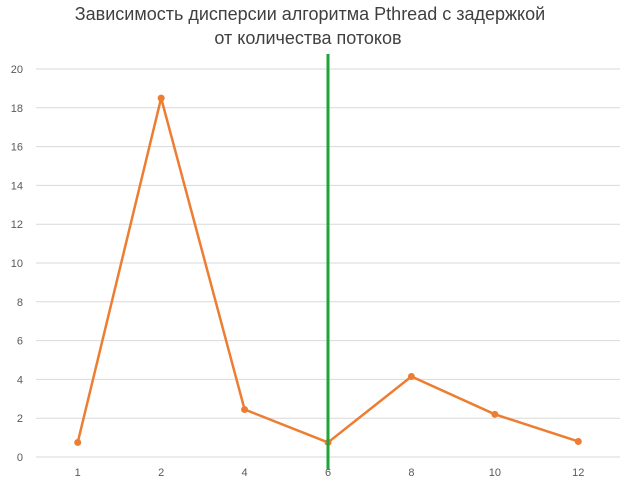 The height and width of the screenshot is (493, 626). I want to click on y-tick-label: 0, so click(20, 458).